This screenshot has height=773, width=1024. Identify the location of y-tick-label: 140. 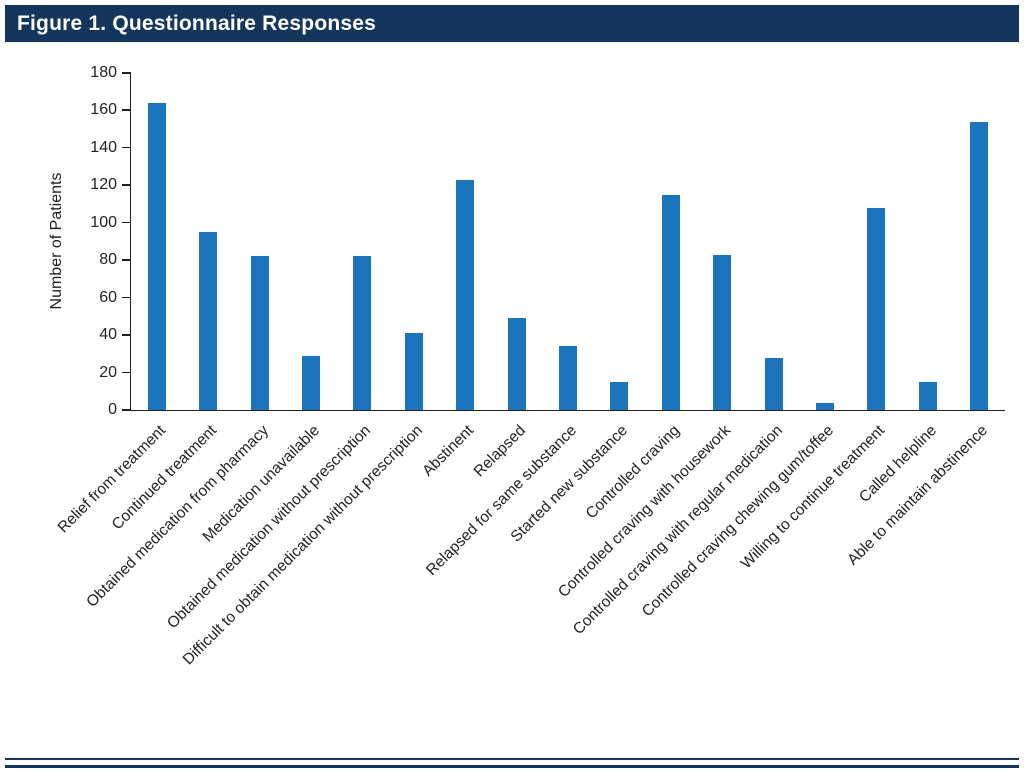
(103, 147).